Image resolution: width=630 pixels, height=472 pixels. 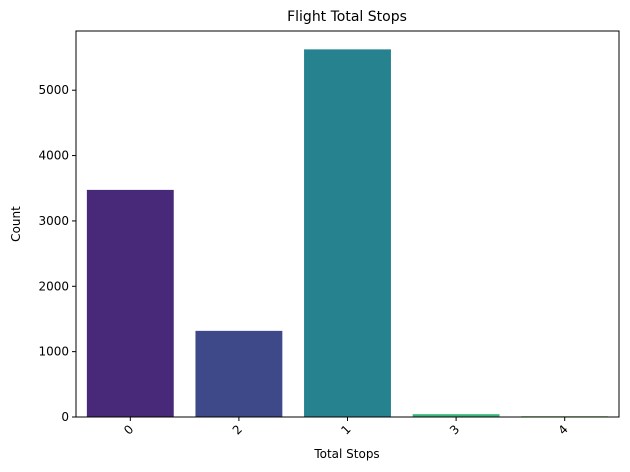 I want to click on x-ticks-group: 0 2 1 3 4, so click(x=346, y=427).